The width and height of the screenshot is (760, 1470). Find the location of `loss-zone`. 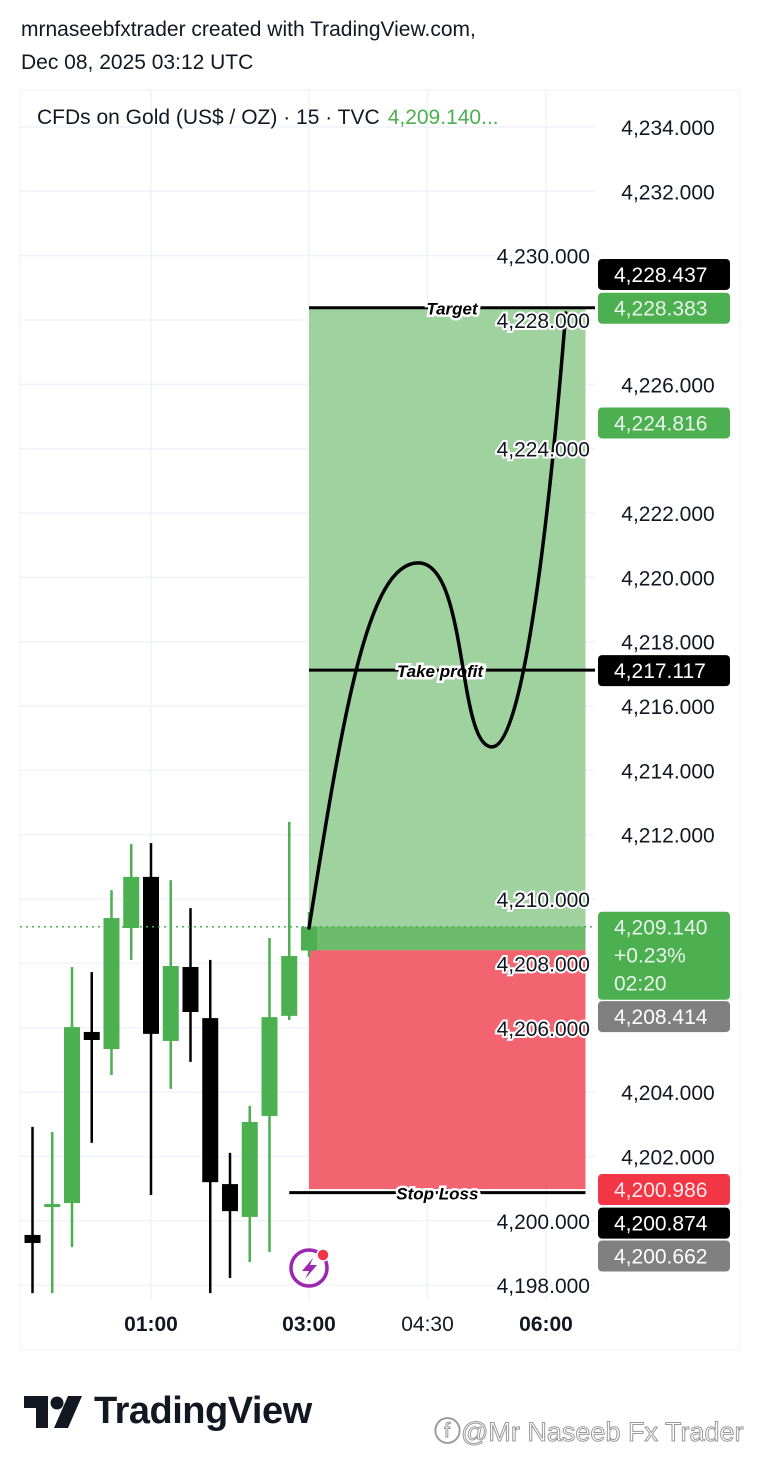

loss-zone is located at coordinates (447, 1070).